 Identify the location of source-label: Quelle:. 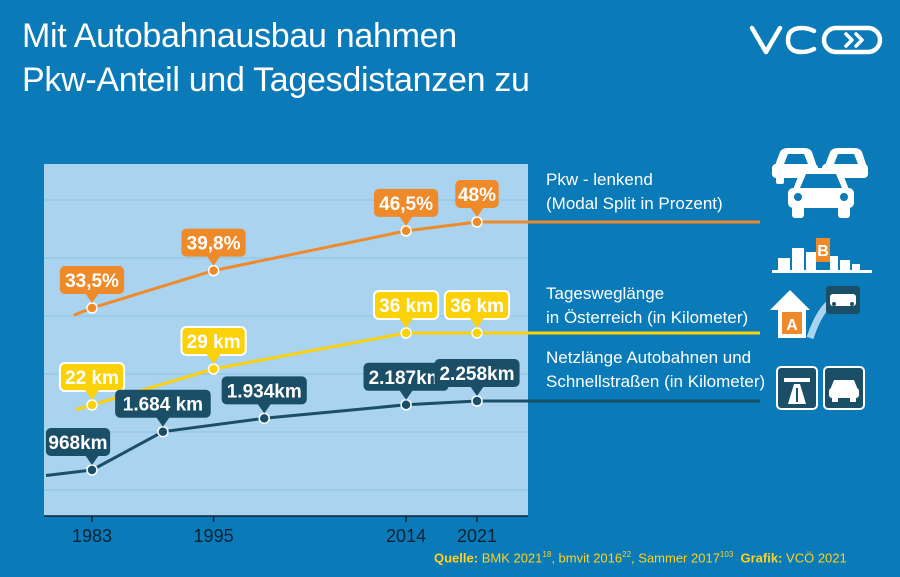
(456, 558).